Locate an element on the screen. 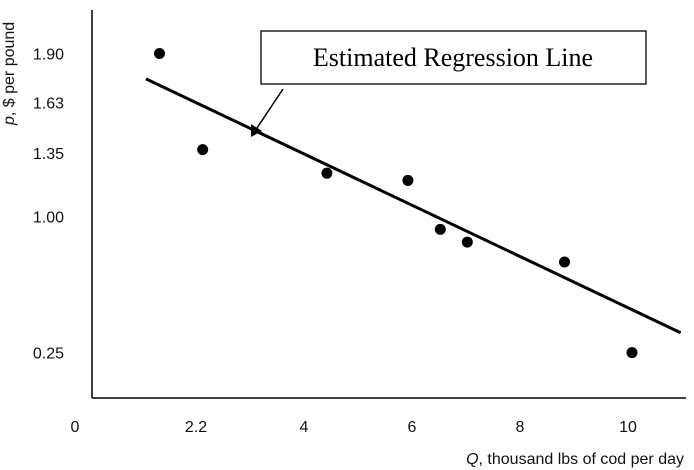 The width and height of the screenshot is (694, 470). x-tick-label: 10 is located at coordinates (628, 427).